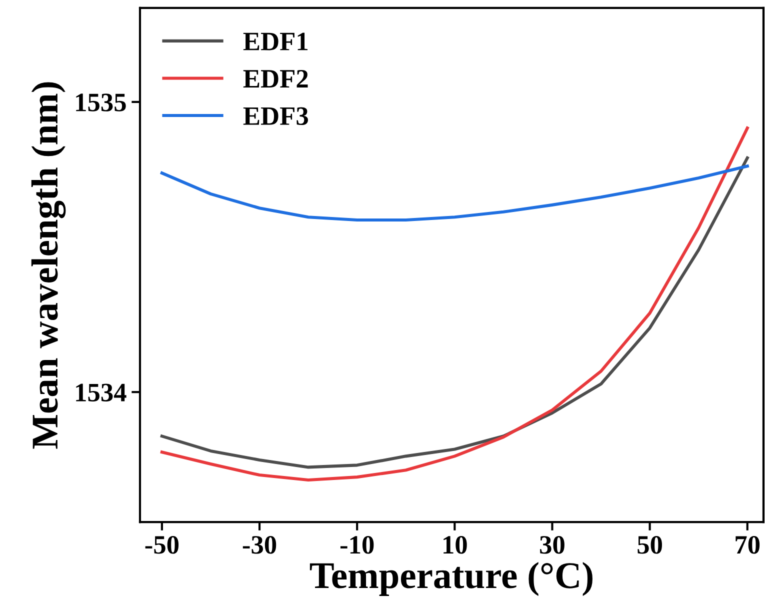 Image resolution: width=765 pixels, height=612 pixels. Describe the element at coordinates (275, 41) in the screenshot. I see `legend-label: EDF1` at that location.